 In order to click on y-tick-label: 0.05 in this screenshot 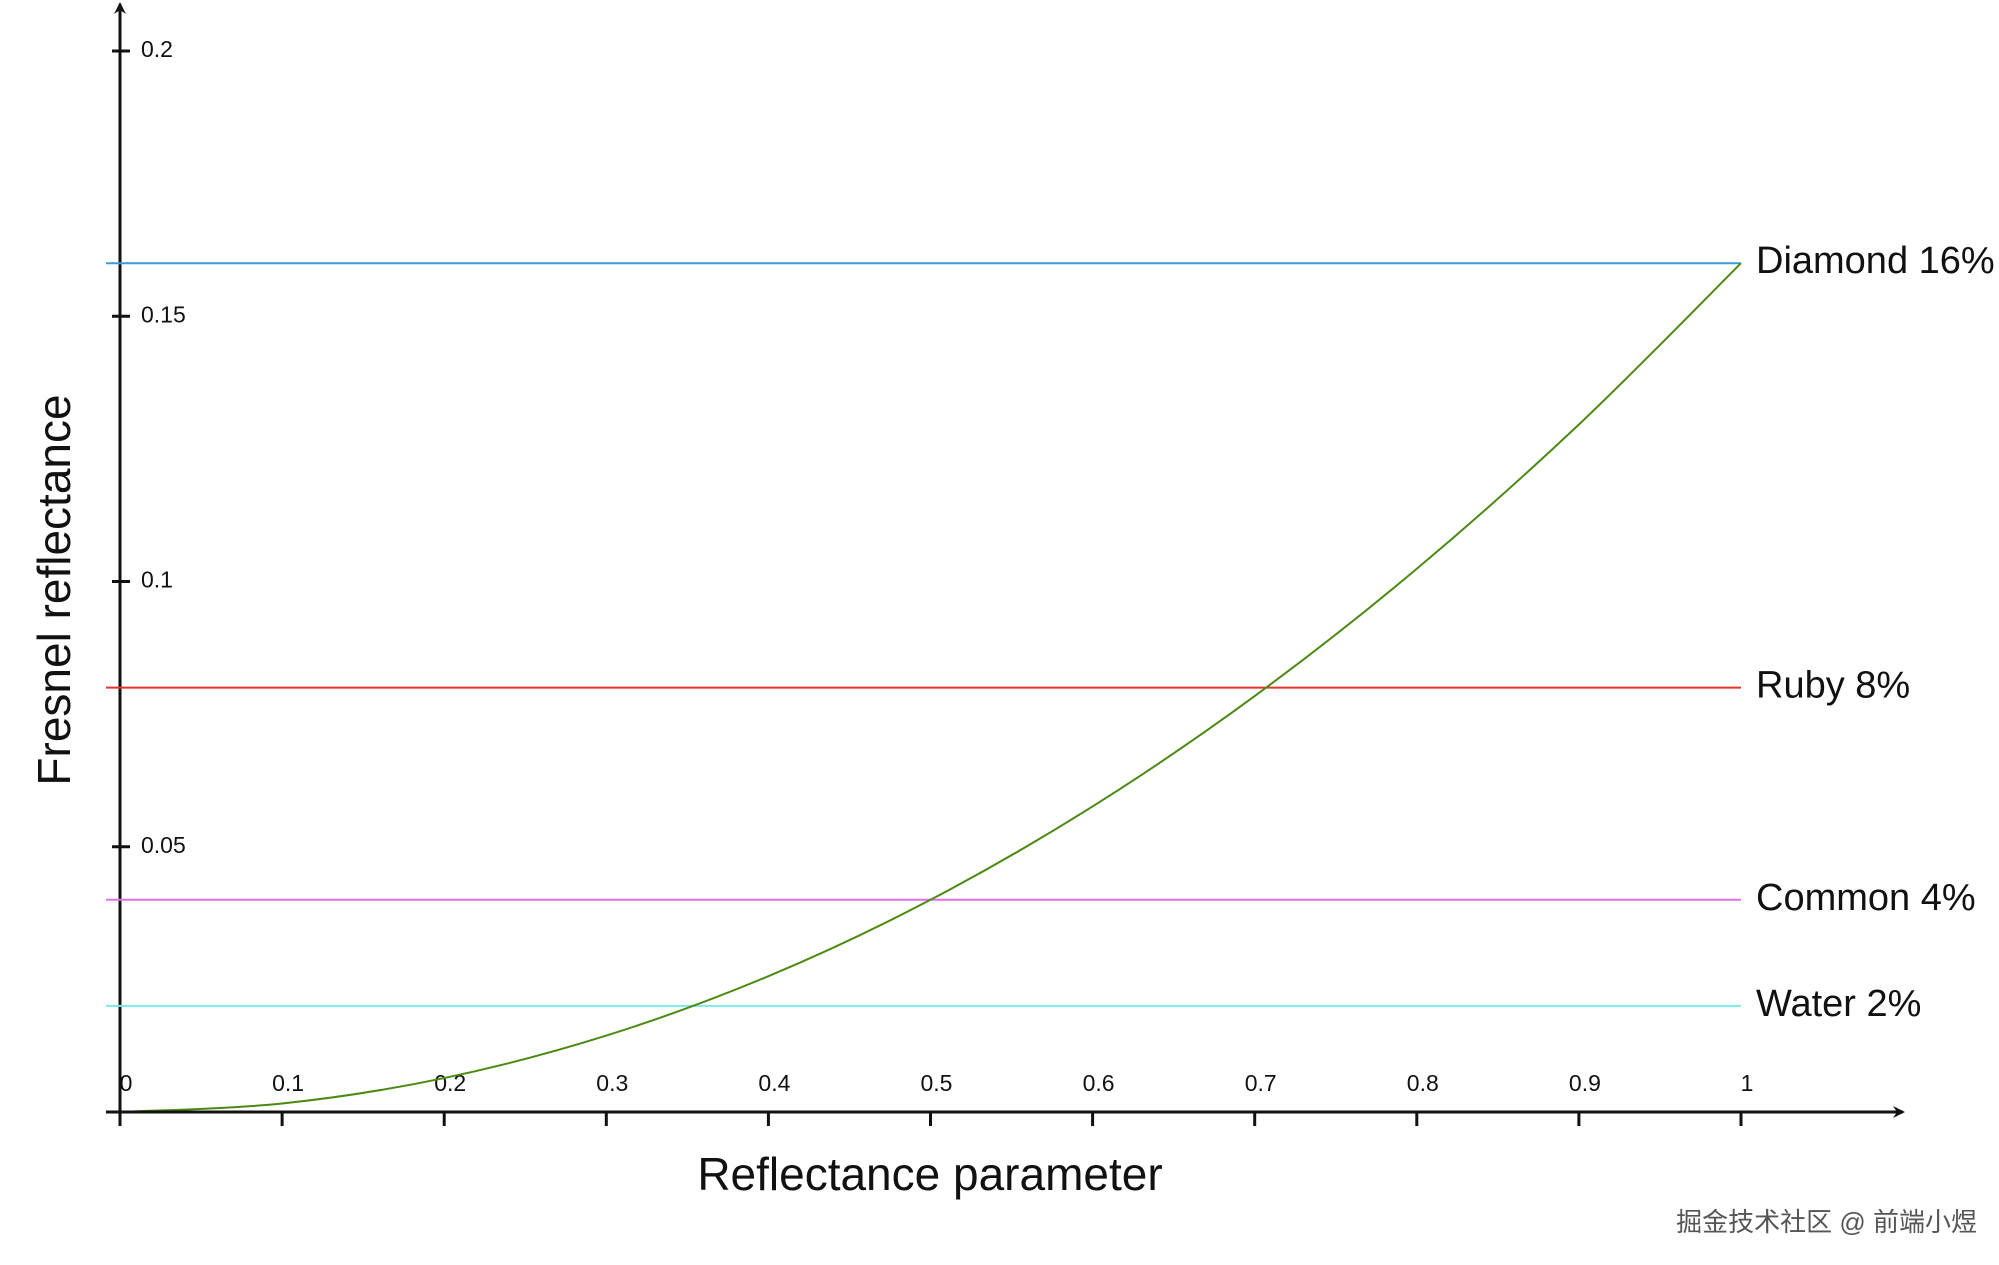, I will do `click(163, 845)`.